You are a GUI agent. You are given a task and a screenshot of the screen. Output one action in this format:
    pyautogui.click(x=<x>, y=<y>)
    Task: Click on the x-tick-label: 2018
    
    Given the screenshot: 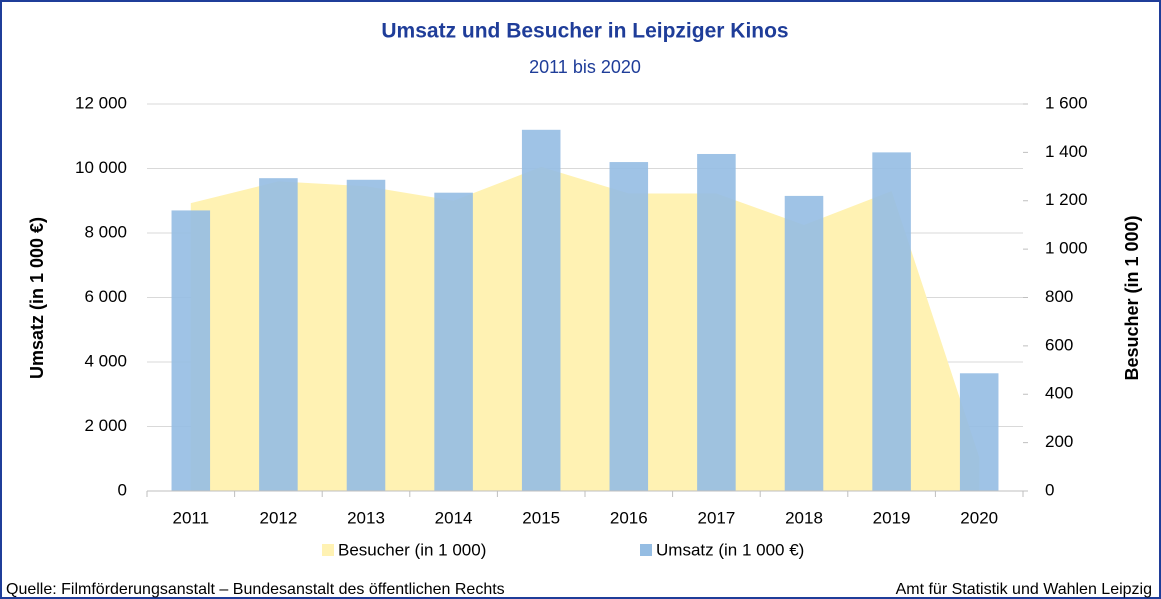 What is the action you would take?
    pyautogui.click(x=804, y=517)
    